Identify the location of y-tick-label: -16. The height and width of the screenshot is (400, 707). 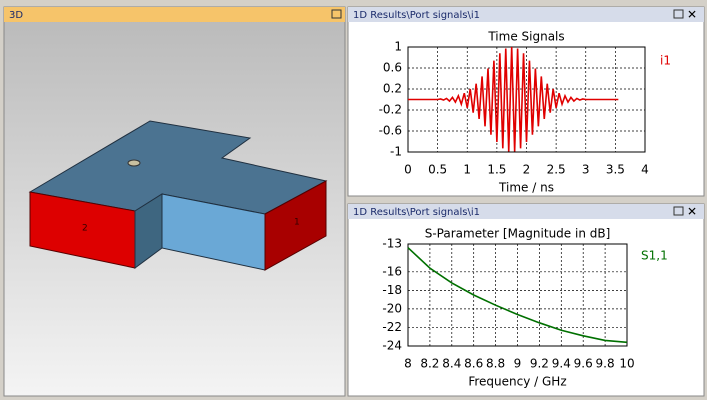
(392, 271).